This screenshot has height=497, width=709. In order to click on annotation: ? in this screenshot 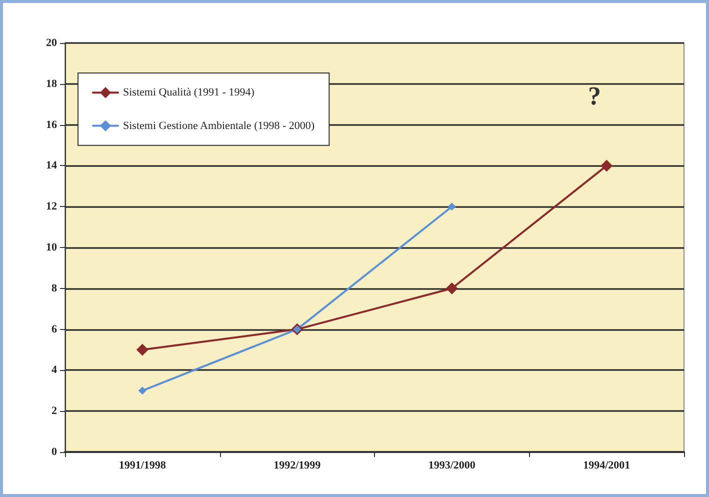, I will do `click(594, 96)`.